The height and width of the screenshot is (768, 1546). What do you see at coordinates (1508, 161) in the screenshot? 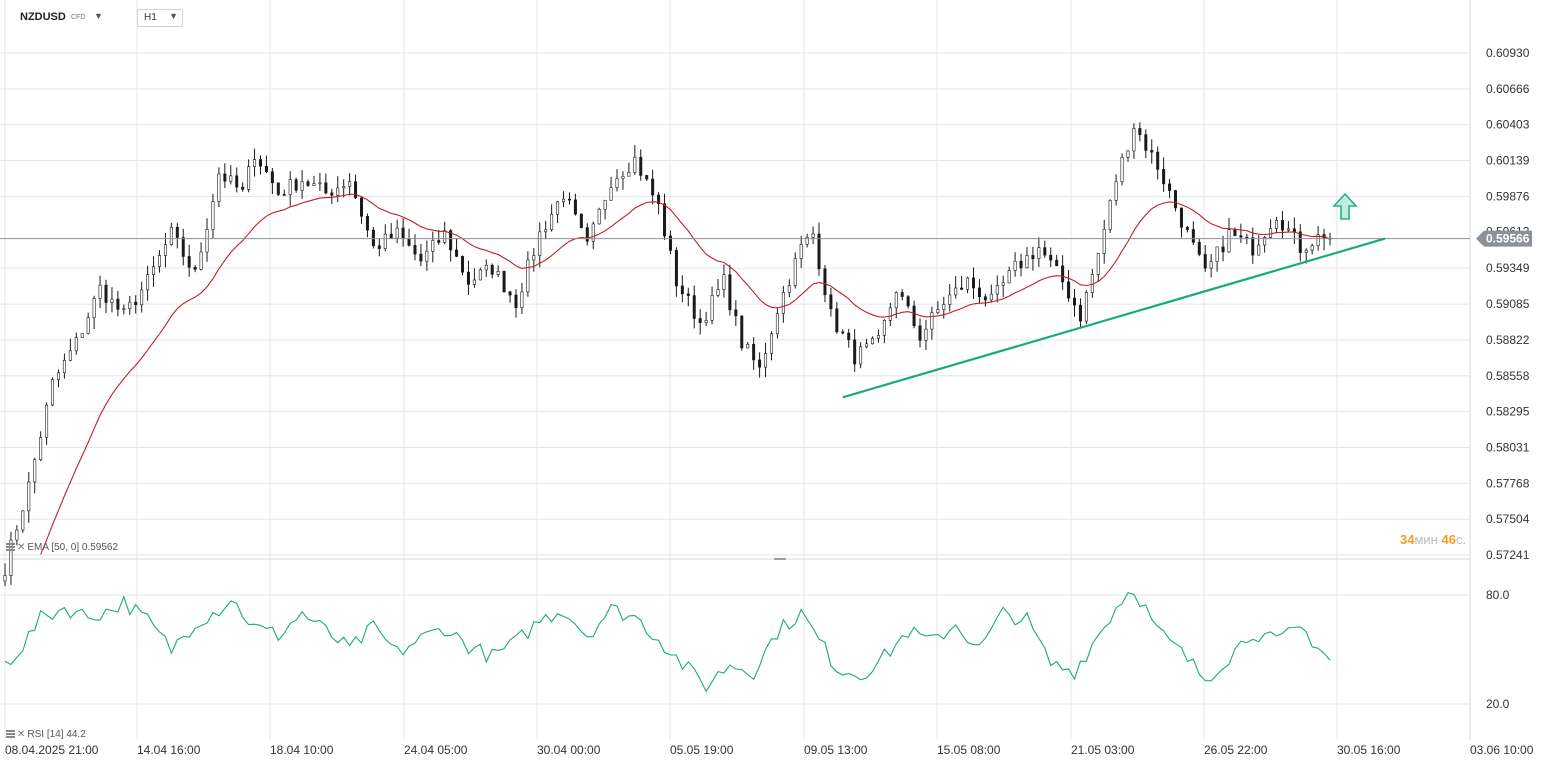
I see `price-tick-label: 0.60139` at bounding box center [1508, 161].